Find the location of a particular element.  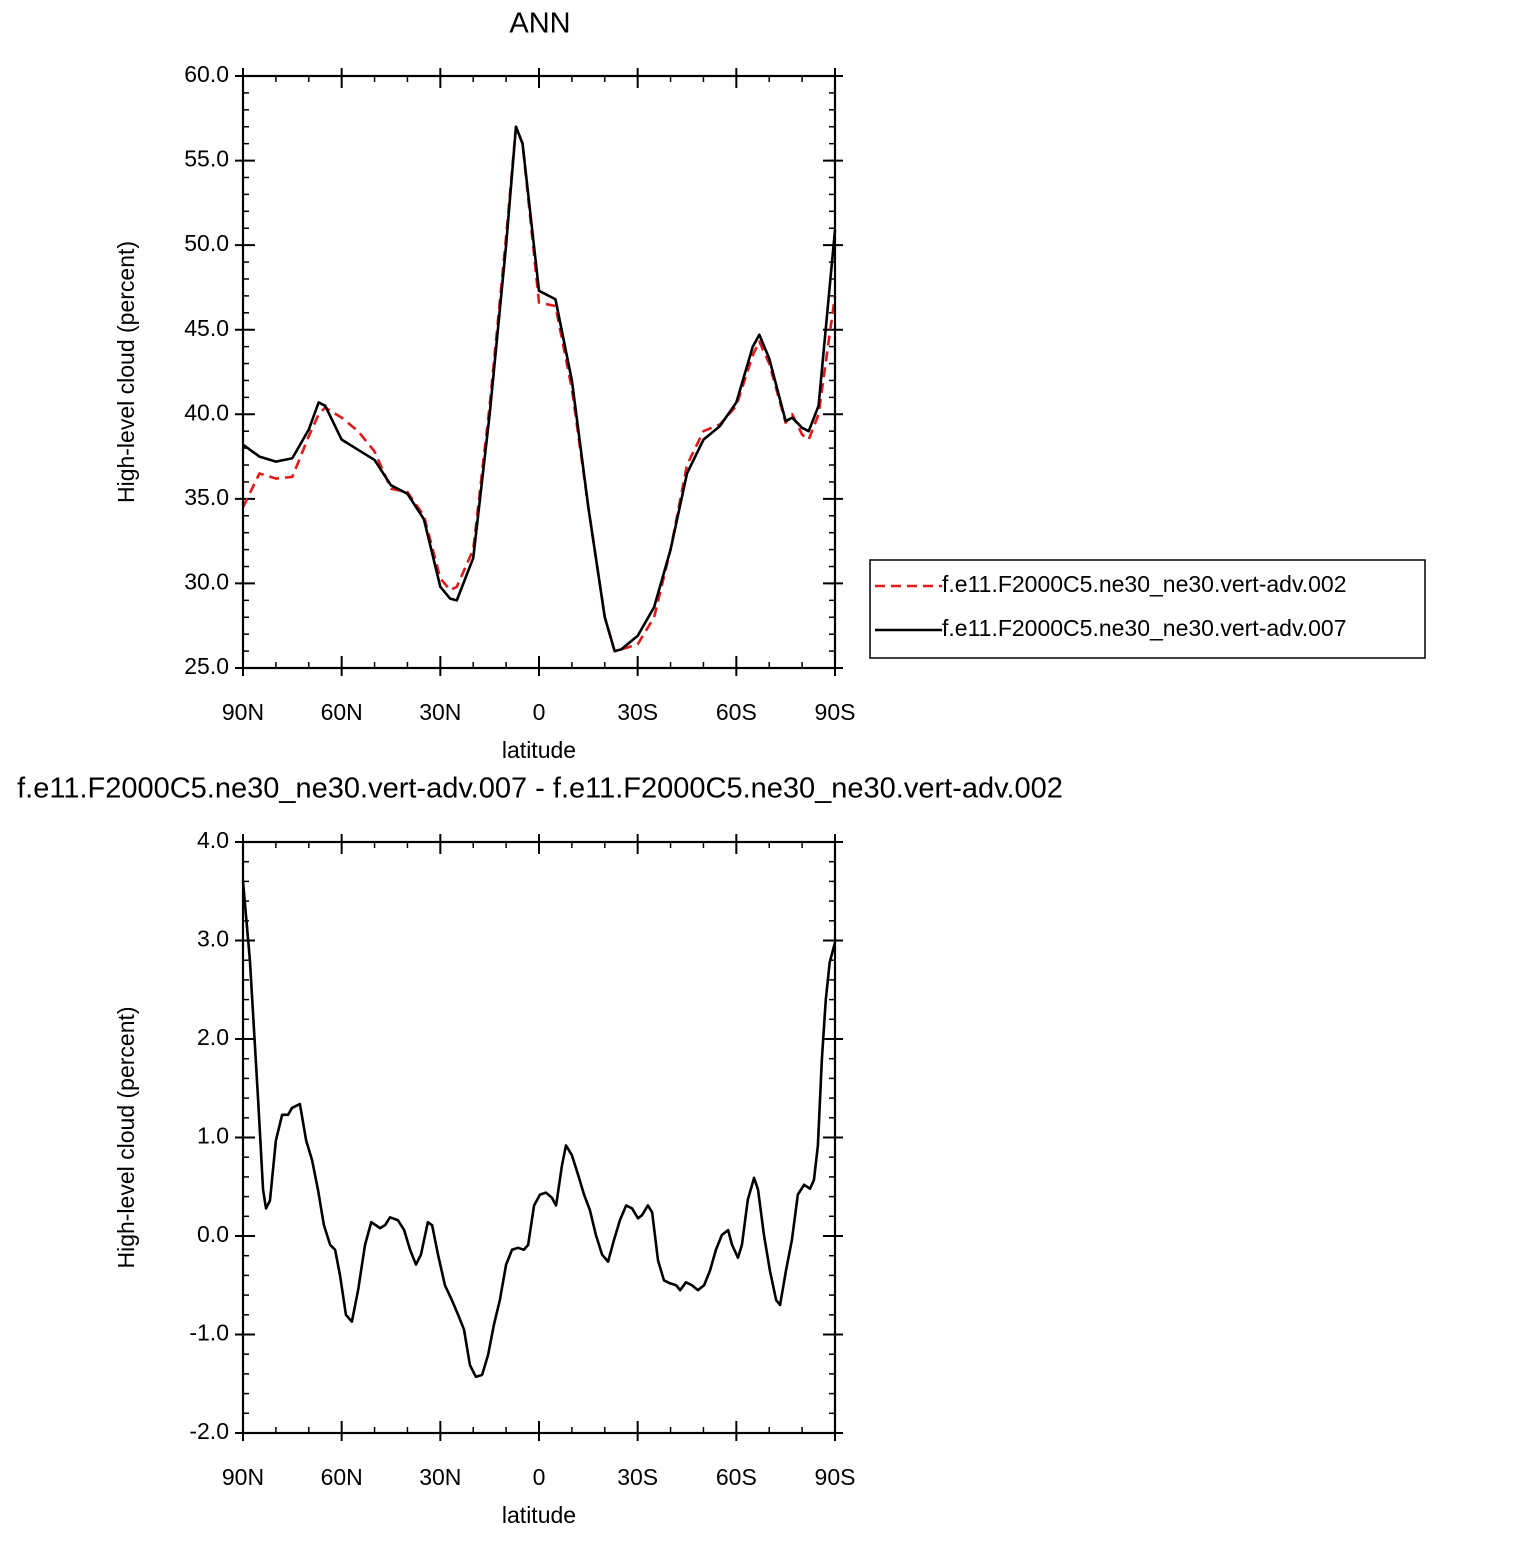

y-tick-label: 60.0 is located at coordinates (206, 74).